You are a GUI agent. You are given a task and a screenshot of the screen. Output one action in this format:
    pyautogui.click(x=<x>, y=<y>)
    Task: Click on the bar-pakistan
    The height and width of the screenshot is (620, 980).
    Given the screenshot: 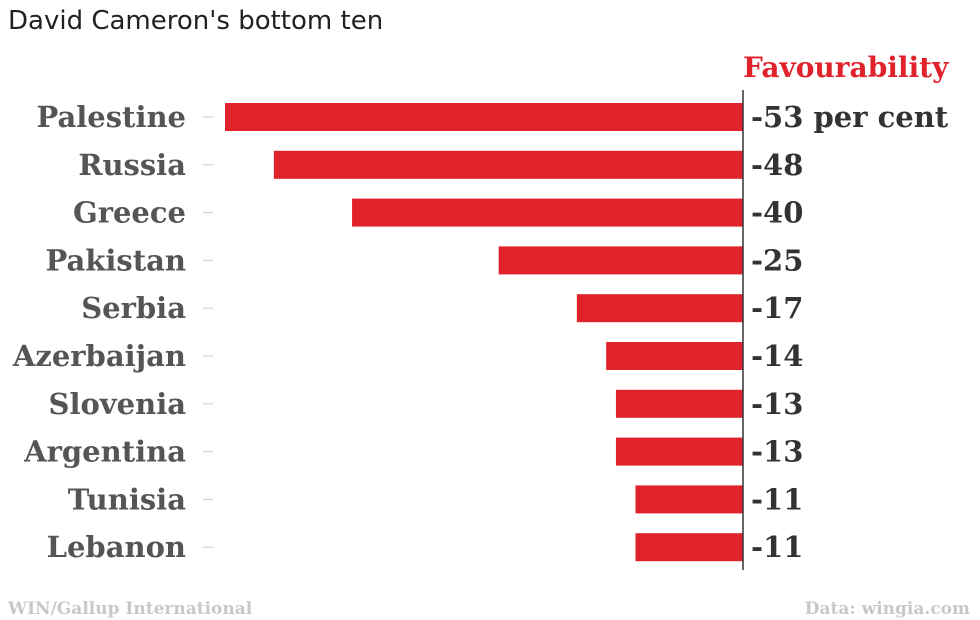 What is the action you would take?
    pyautogui.click(x=620, y=260)
    